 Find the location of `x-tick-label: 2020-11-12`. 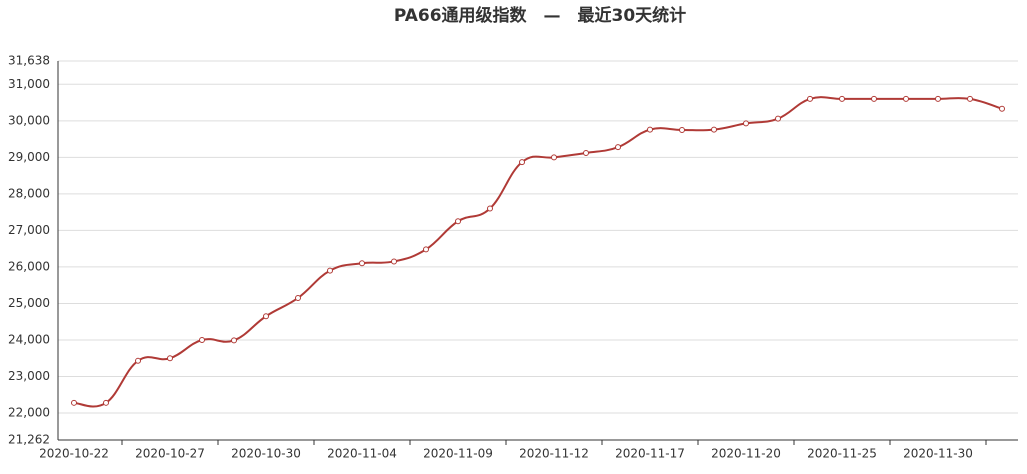

x-tick-label: 2020-11-12 is located at coordinates (554, 454).